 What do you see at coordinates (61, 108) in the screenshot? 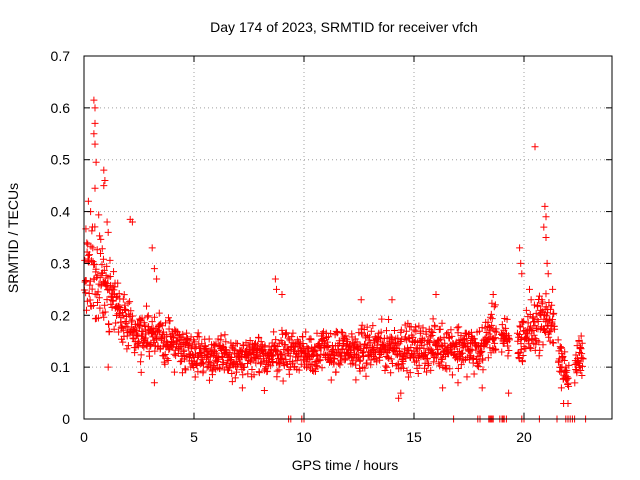
I see `y-tick-label: 0.6` at bounding box center [61, 108].